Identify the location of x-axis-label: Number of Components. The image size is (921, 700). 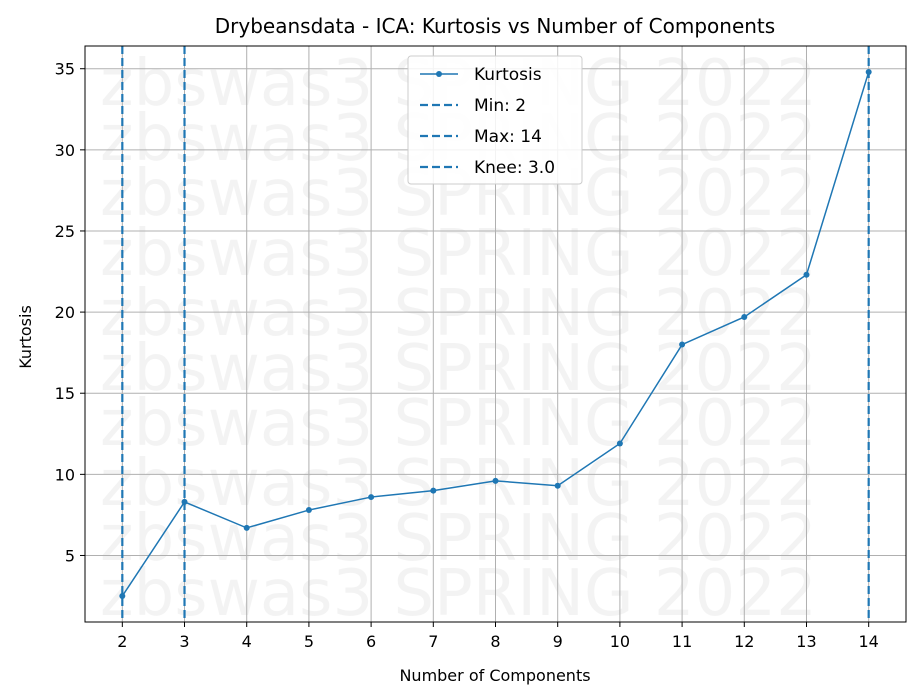
(494, 675).